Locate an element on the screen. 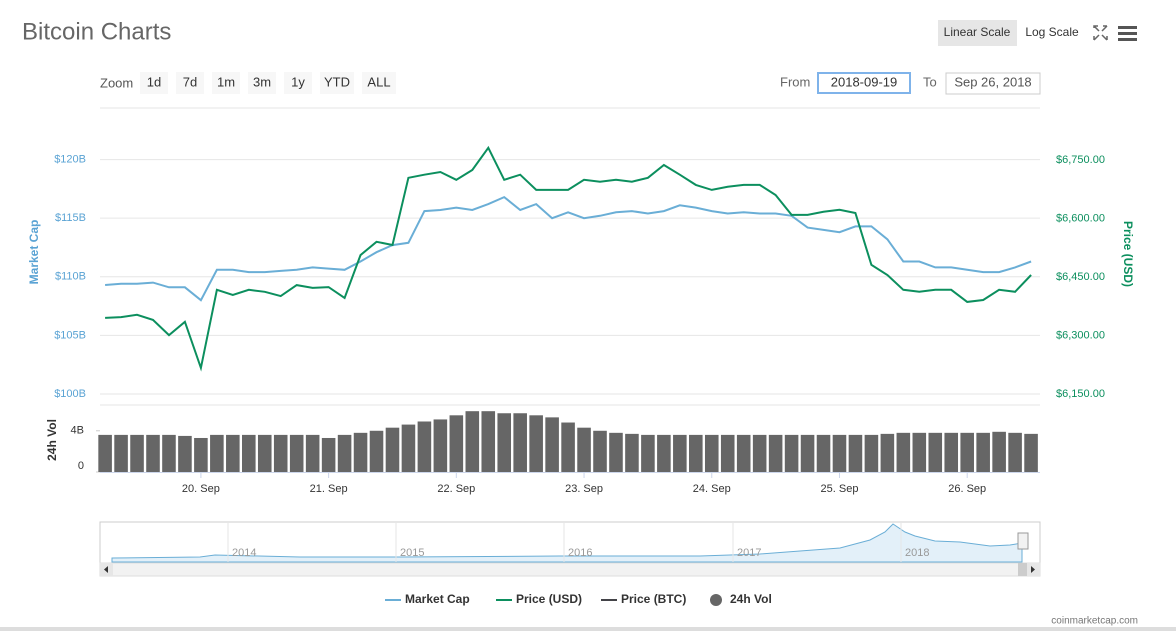 This screenshot has width=1176, height=636. menu-icon is located at coordinates (1127, 33).